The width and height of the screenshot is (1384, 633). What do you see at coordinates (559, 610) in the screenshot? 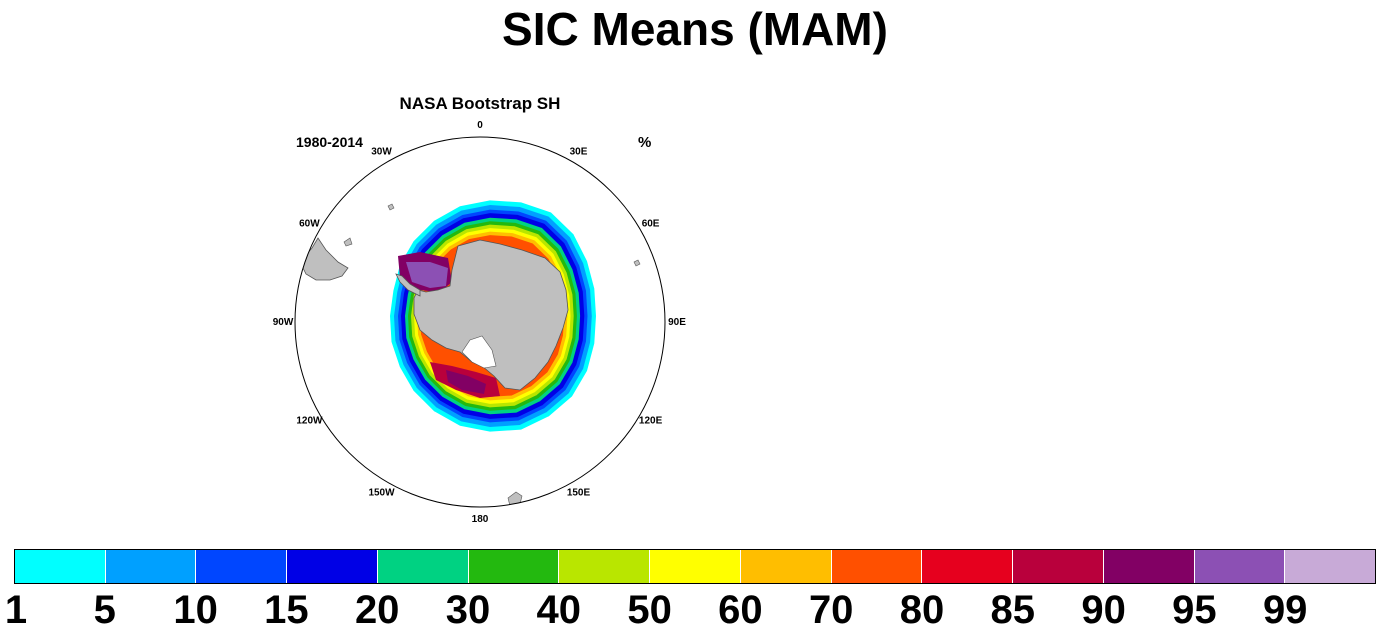
I see `labelbar-label: 40` at bounding box center [559, 610].